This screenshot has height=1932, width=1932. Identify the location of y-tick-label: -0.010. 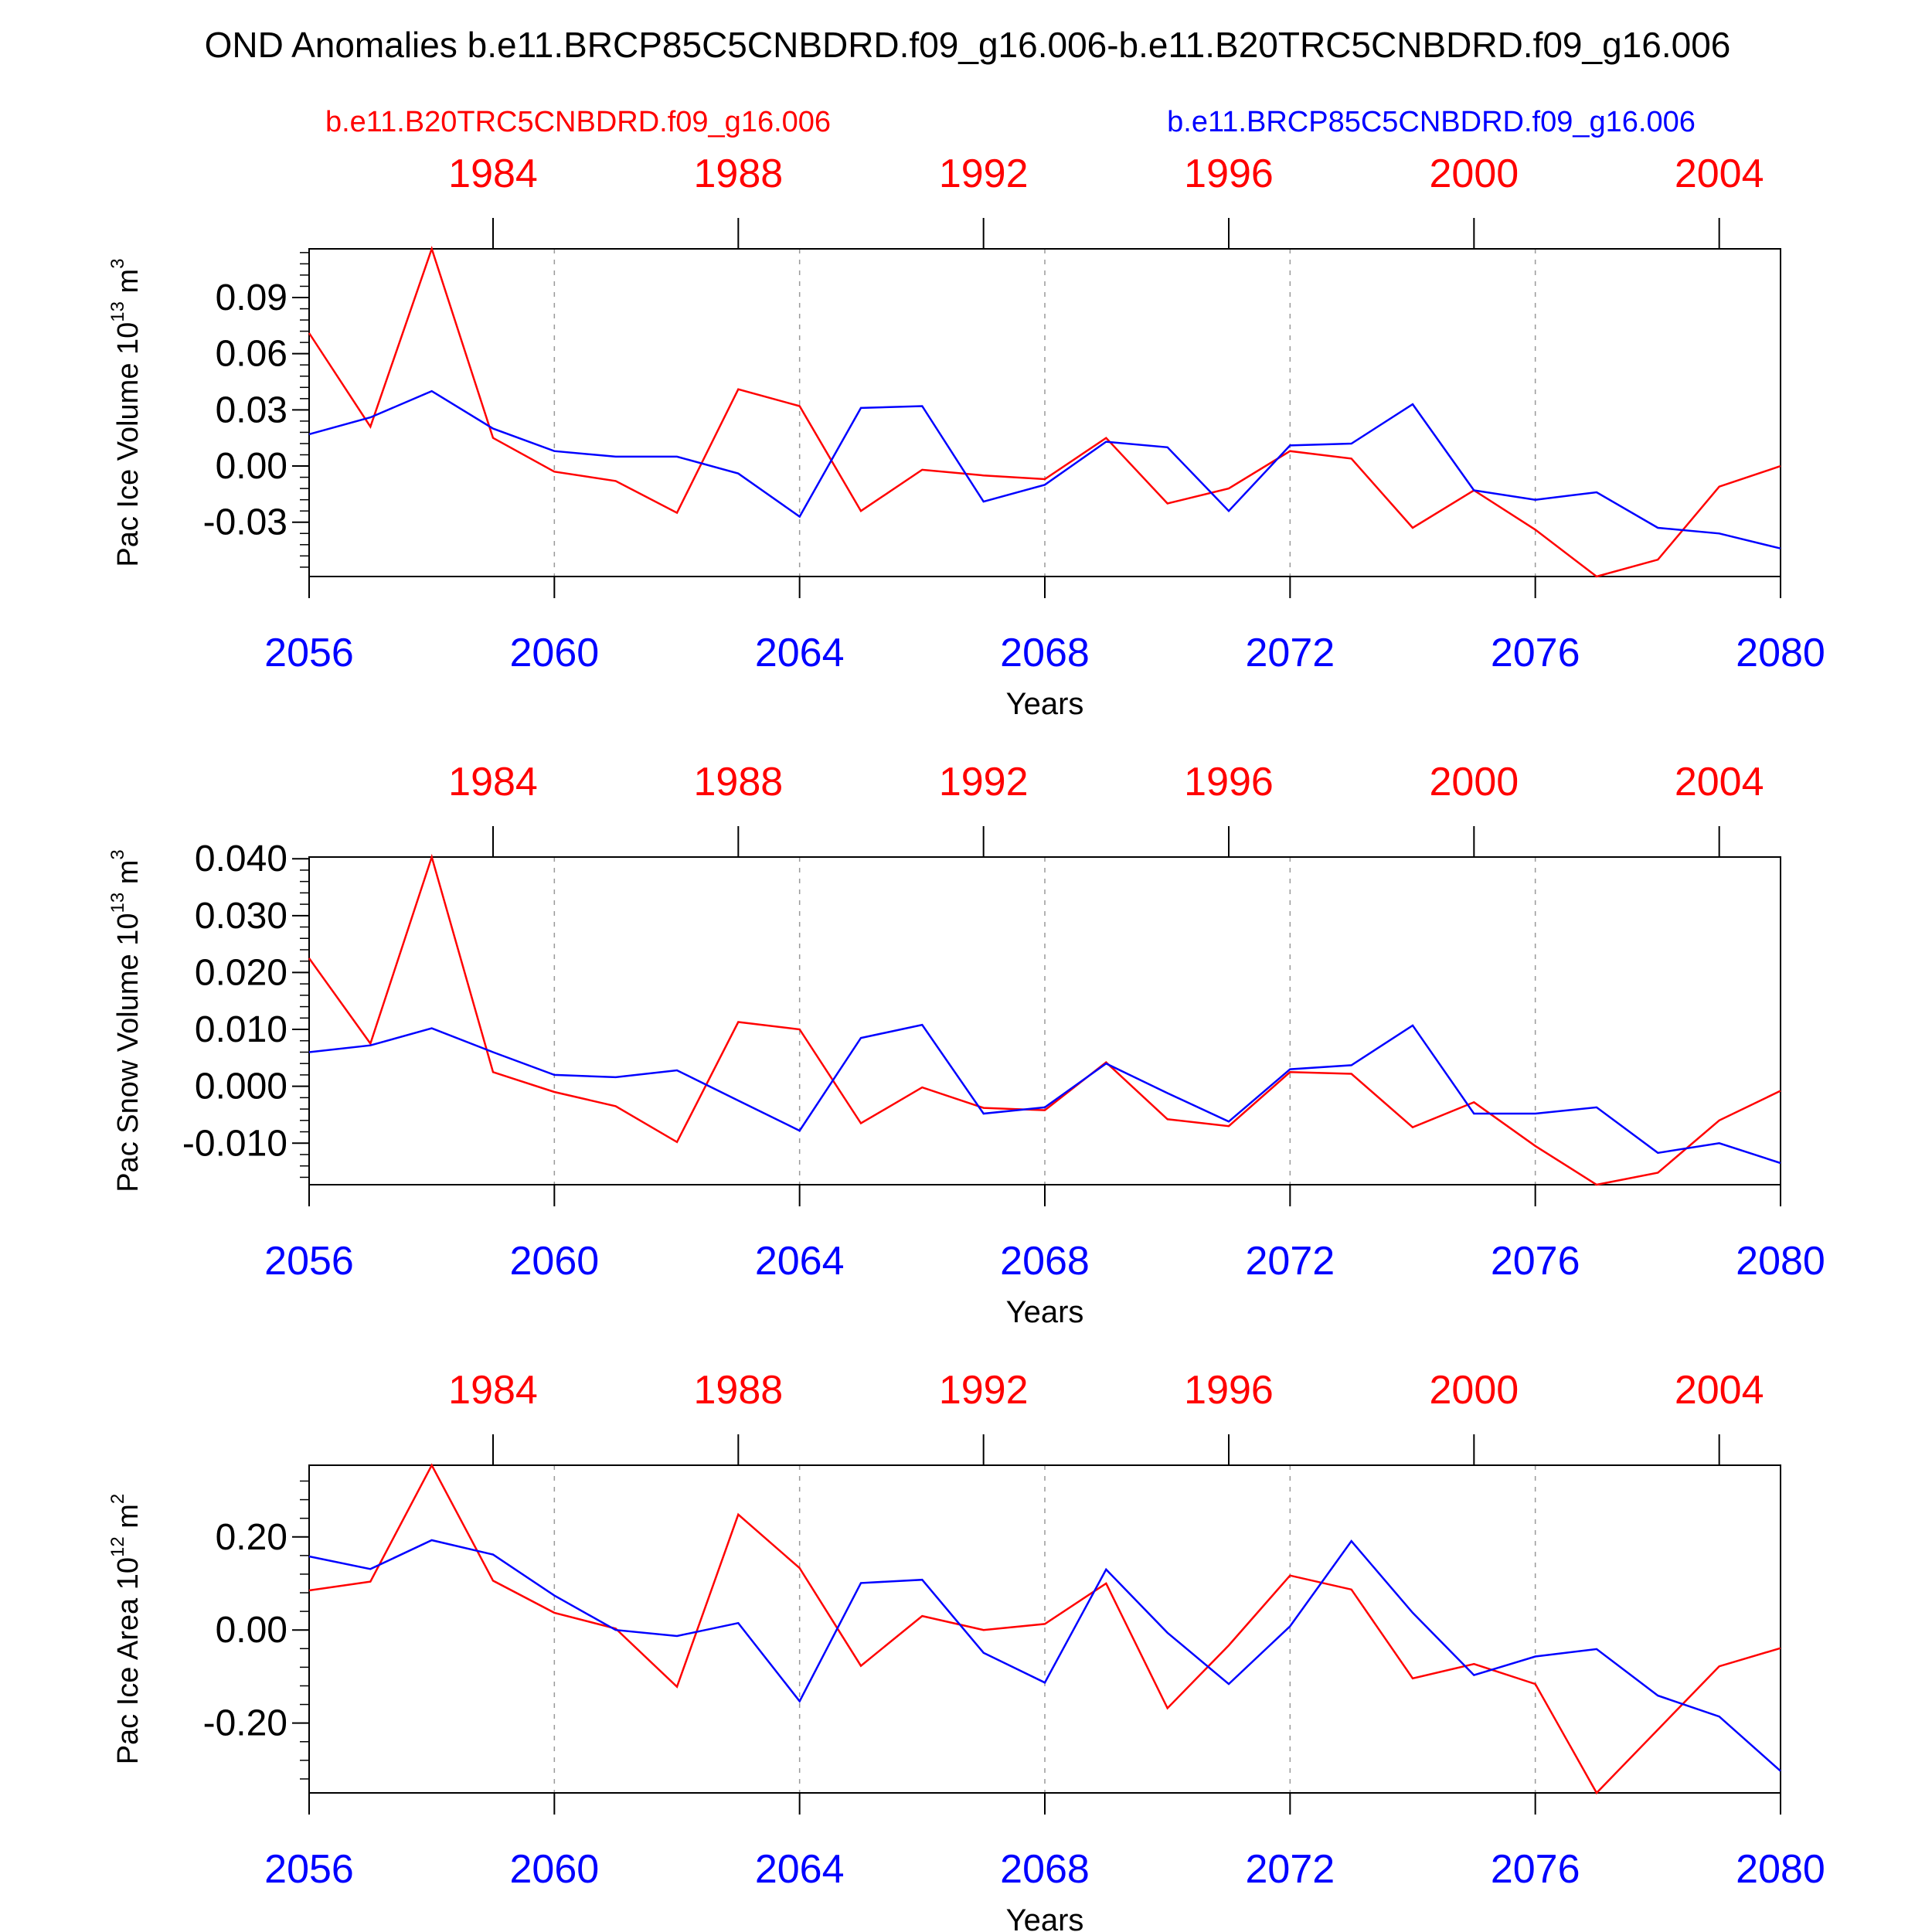
(235, 1143).